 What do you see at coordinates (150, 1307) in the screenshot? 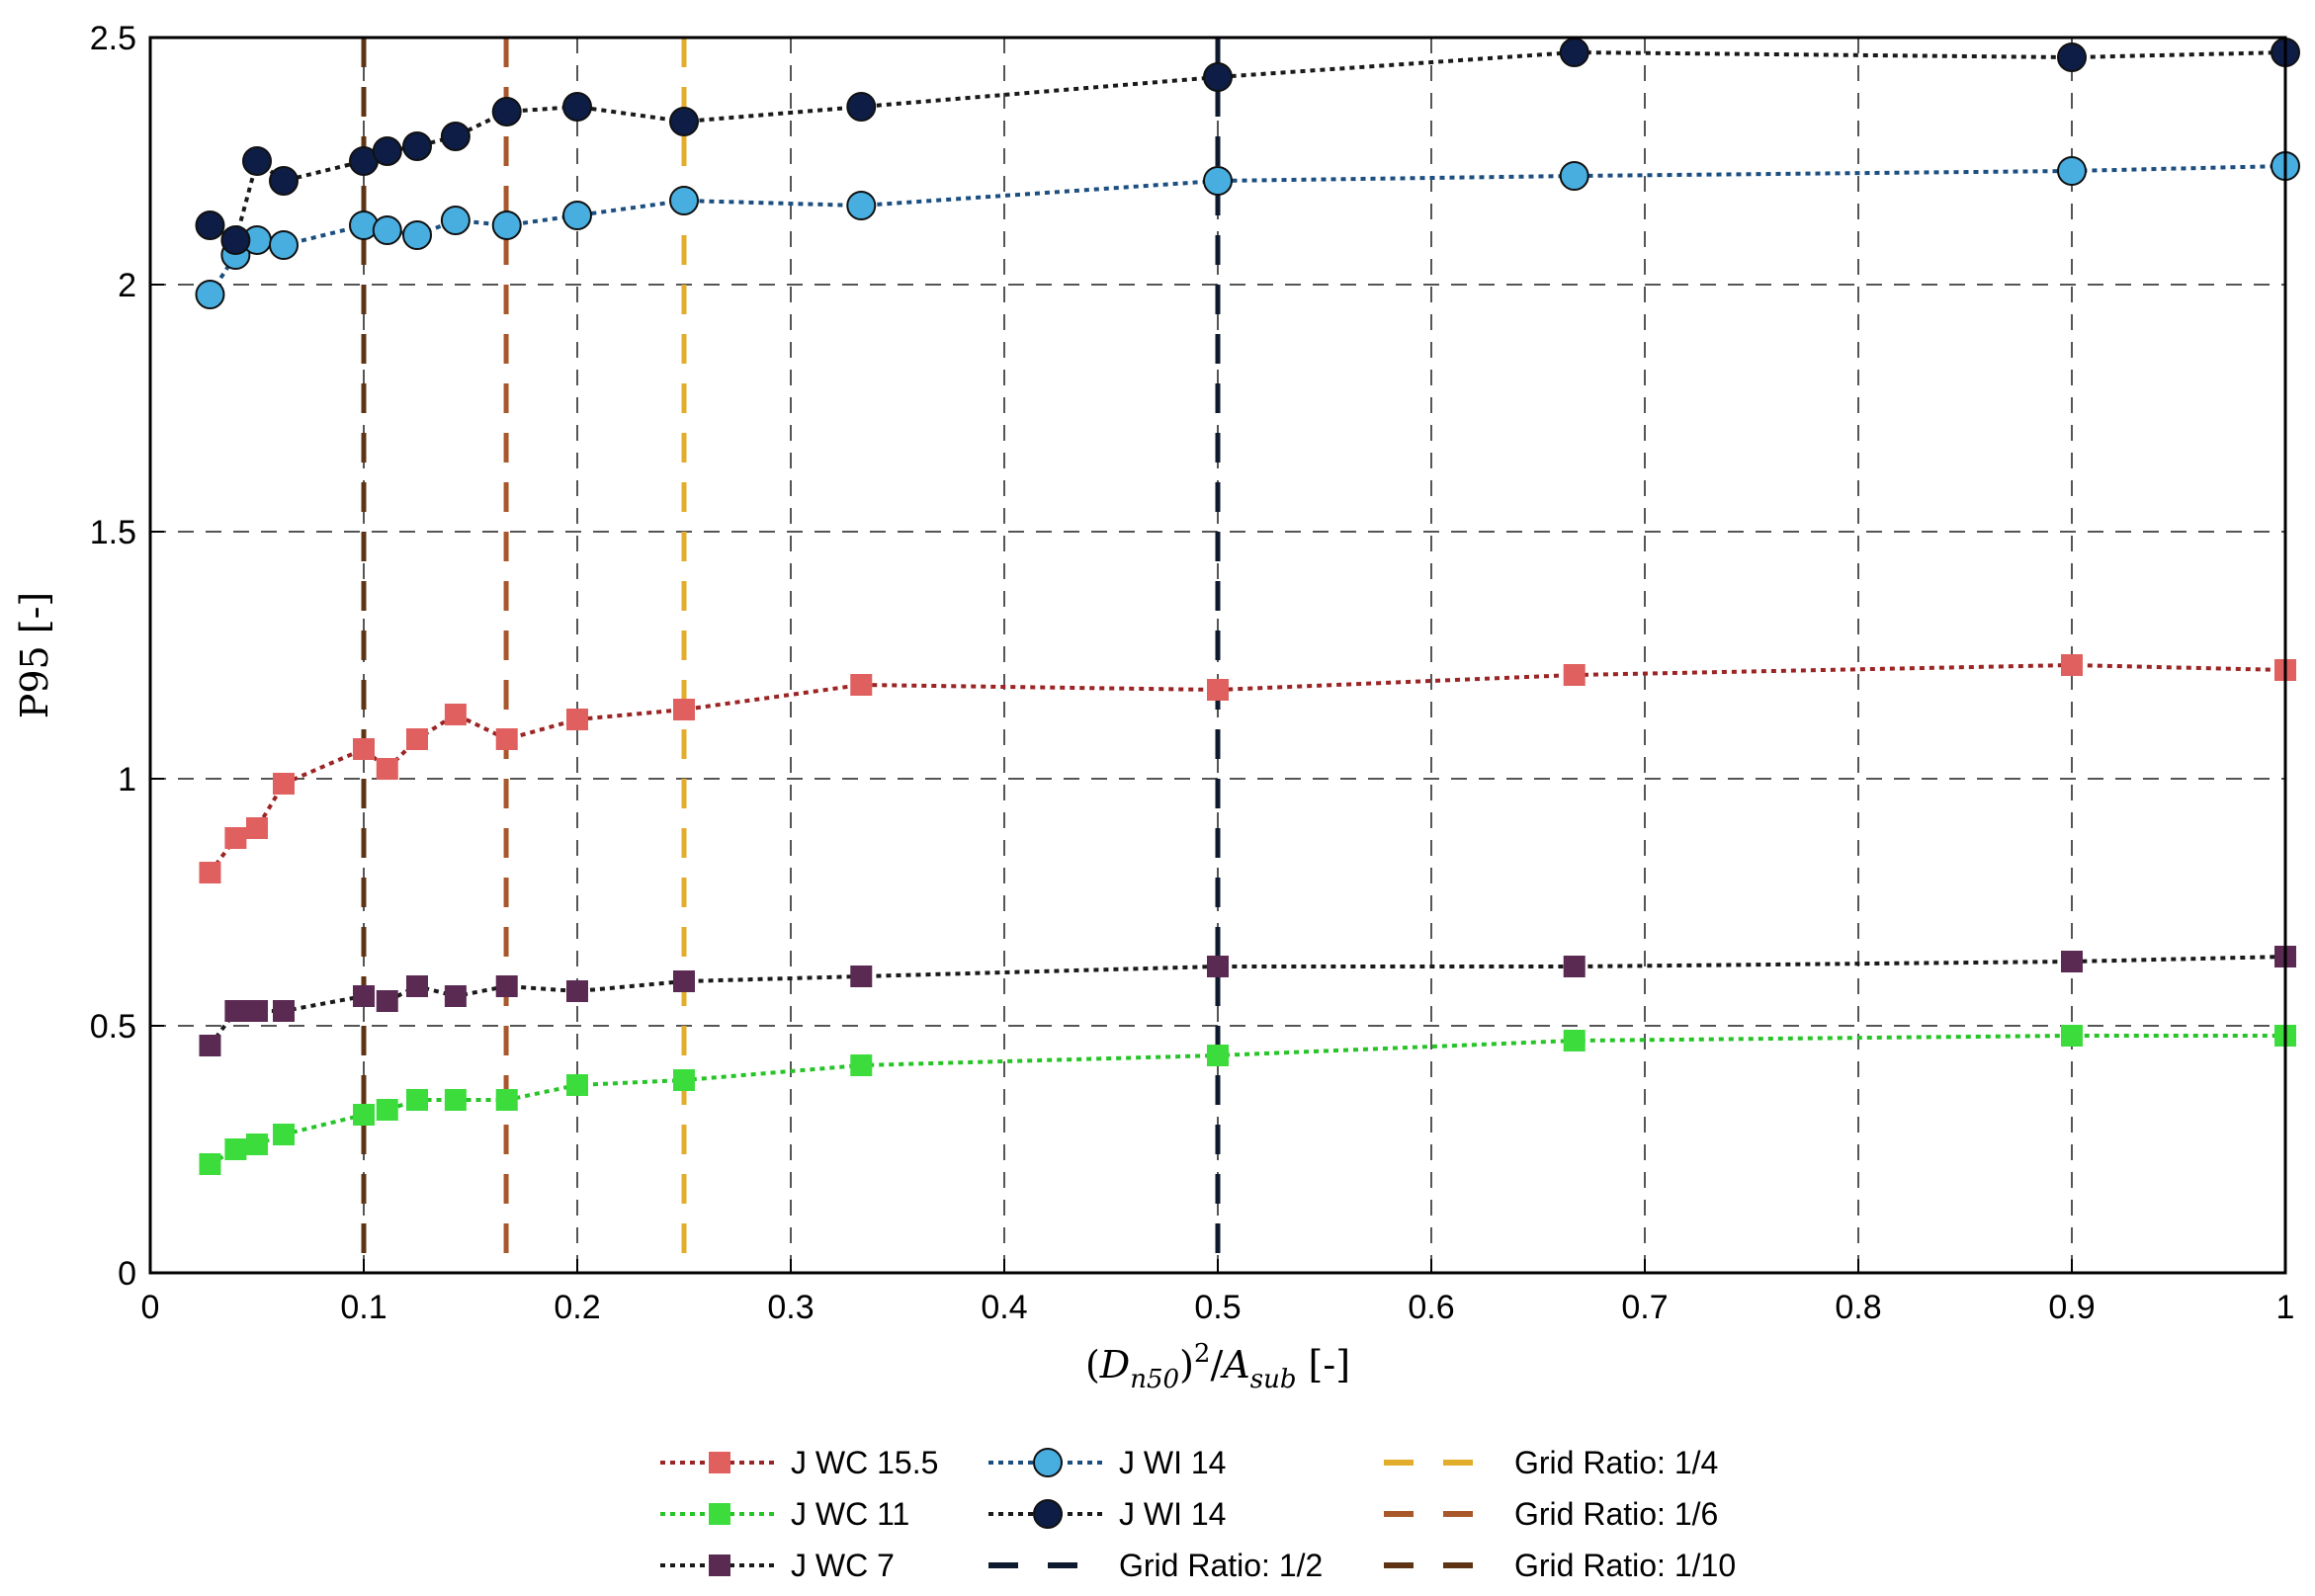
I see `x-tick-label: 0` at bounding box center [150, 1307].